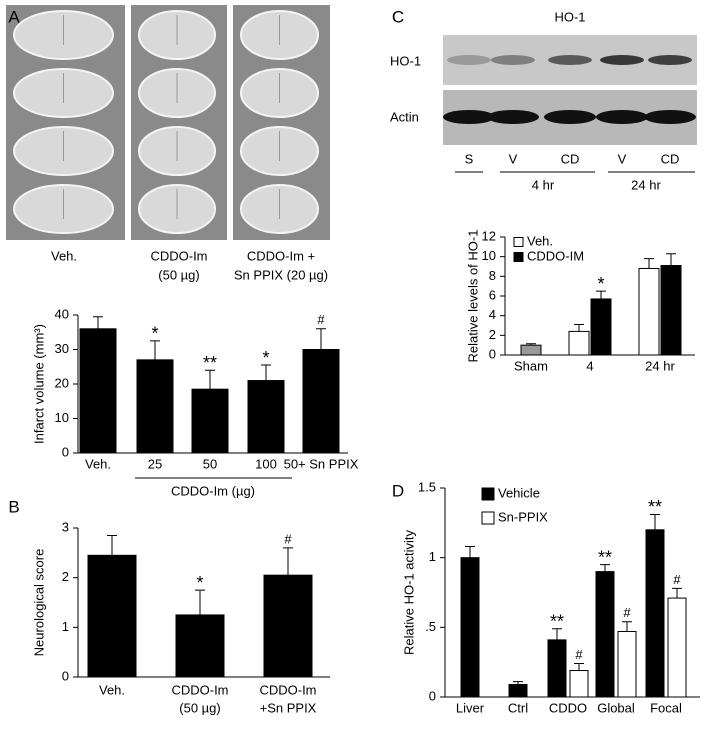  Describe the element at coordinates (492, 294) in the screenshot. I see `y-tick-label: 6` at that location.